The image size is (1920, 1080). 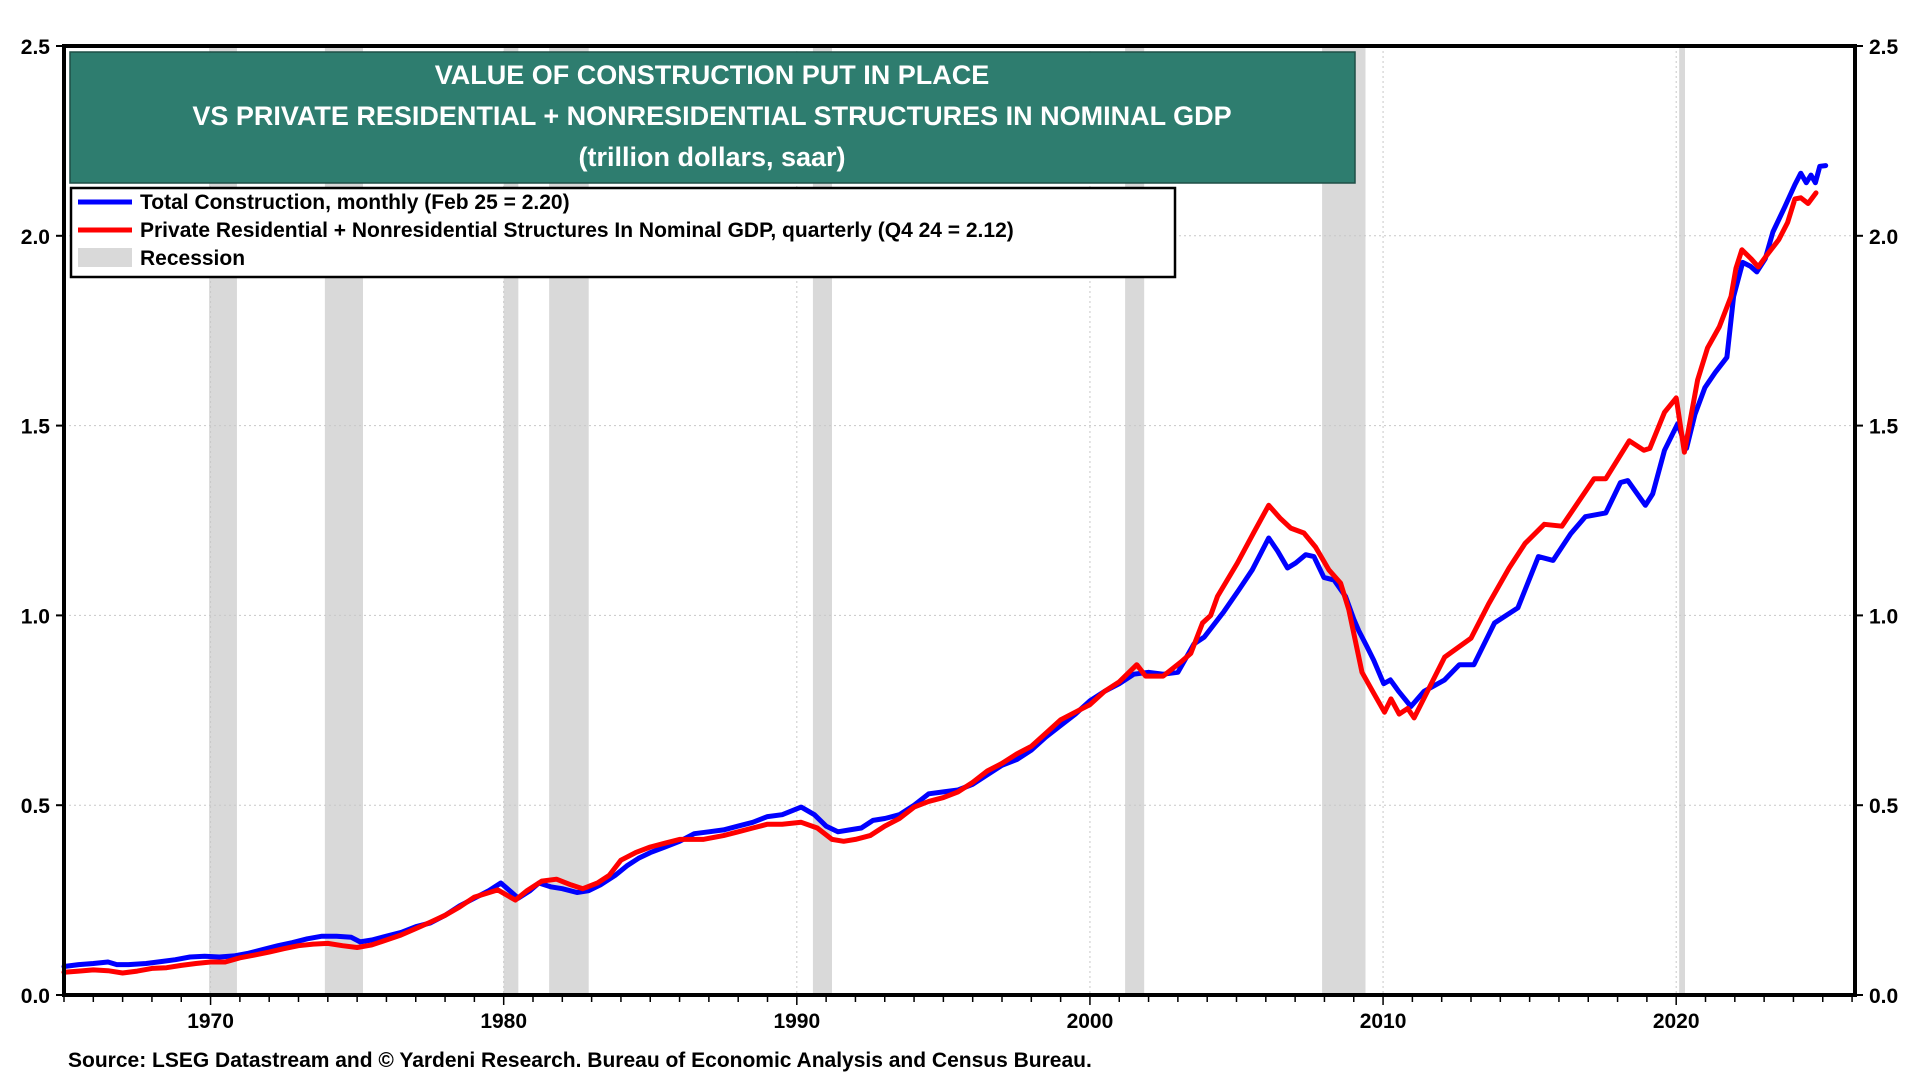 What do you see at coordinates (1884, 806) in the screenshot?
I see `y-tick-label-right: 0.5` at bounding box center [1884, 806].